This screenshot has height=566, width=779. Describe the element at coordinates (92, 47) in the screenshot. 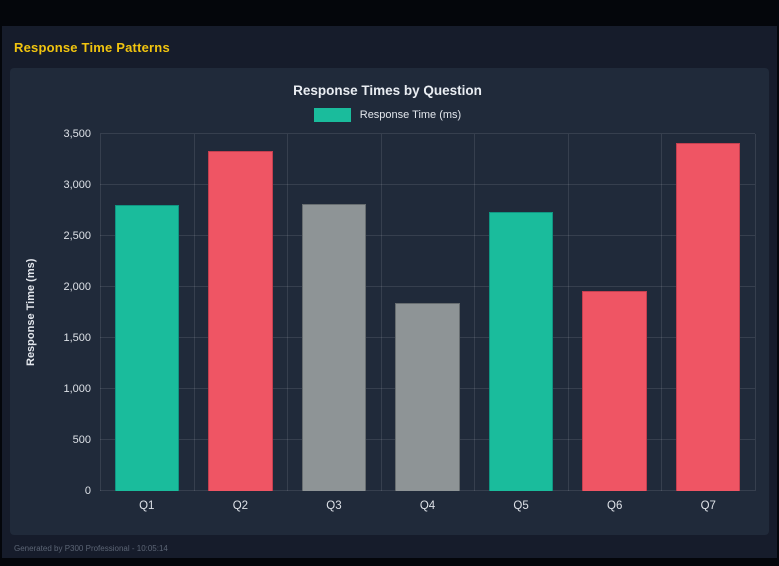

I see `page-title: Response Time Patterns` at that location.